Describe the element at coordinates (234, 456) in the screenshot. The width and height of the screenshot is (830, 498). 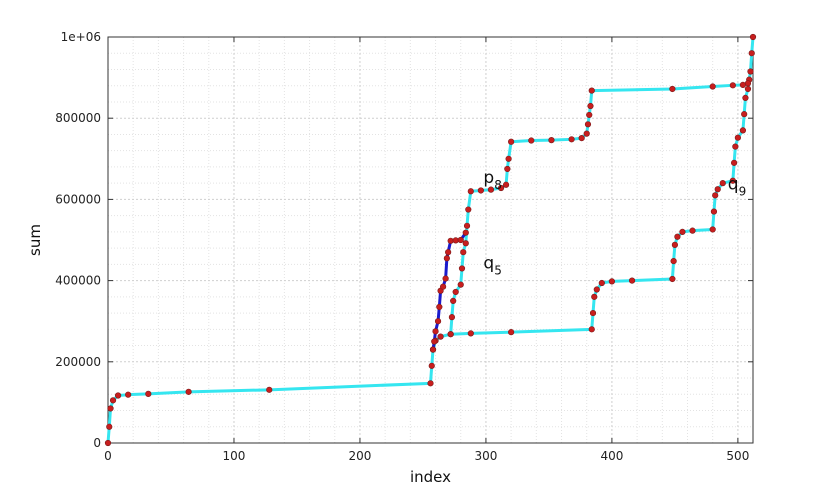
I see `x-tick-label: 100` at that location.